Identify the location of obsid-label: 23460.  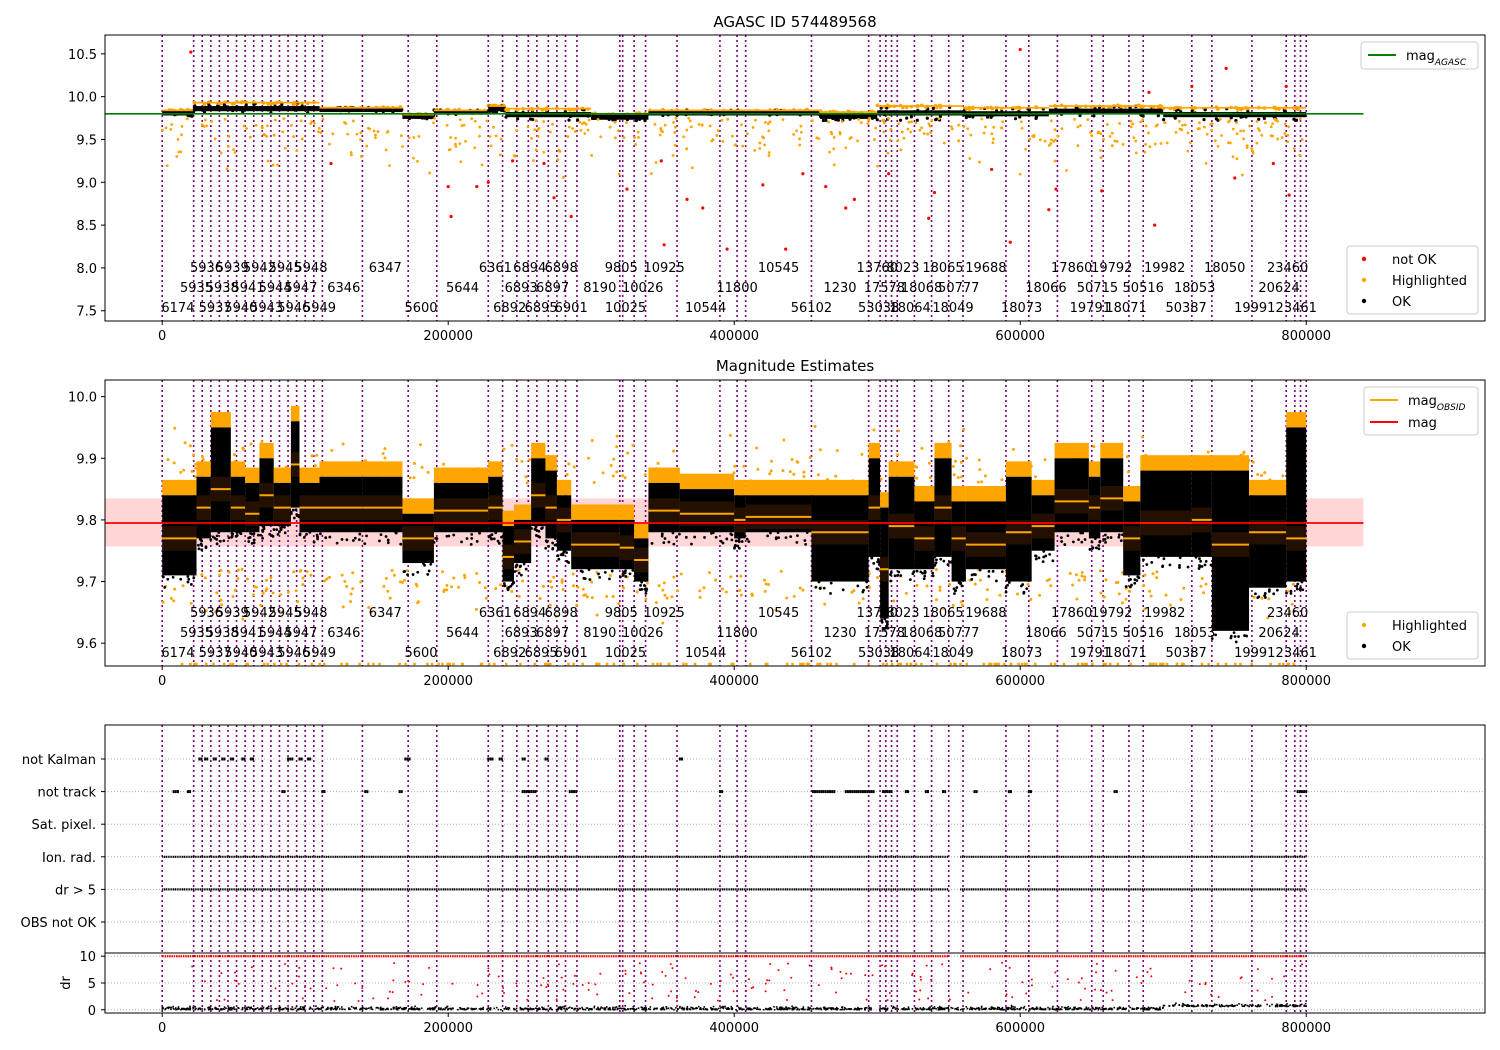
(1287, 613).